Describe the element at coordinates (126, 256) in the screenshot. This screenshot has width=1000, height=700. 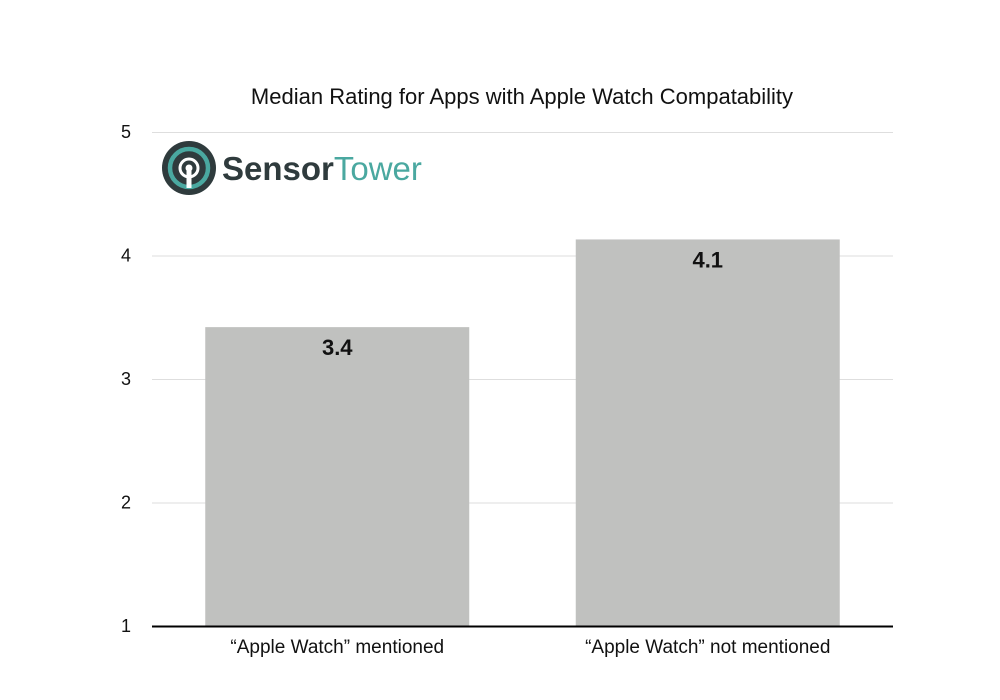
I see `y-tick-label: 4` at that location.